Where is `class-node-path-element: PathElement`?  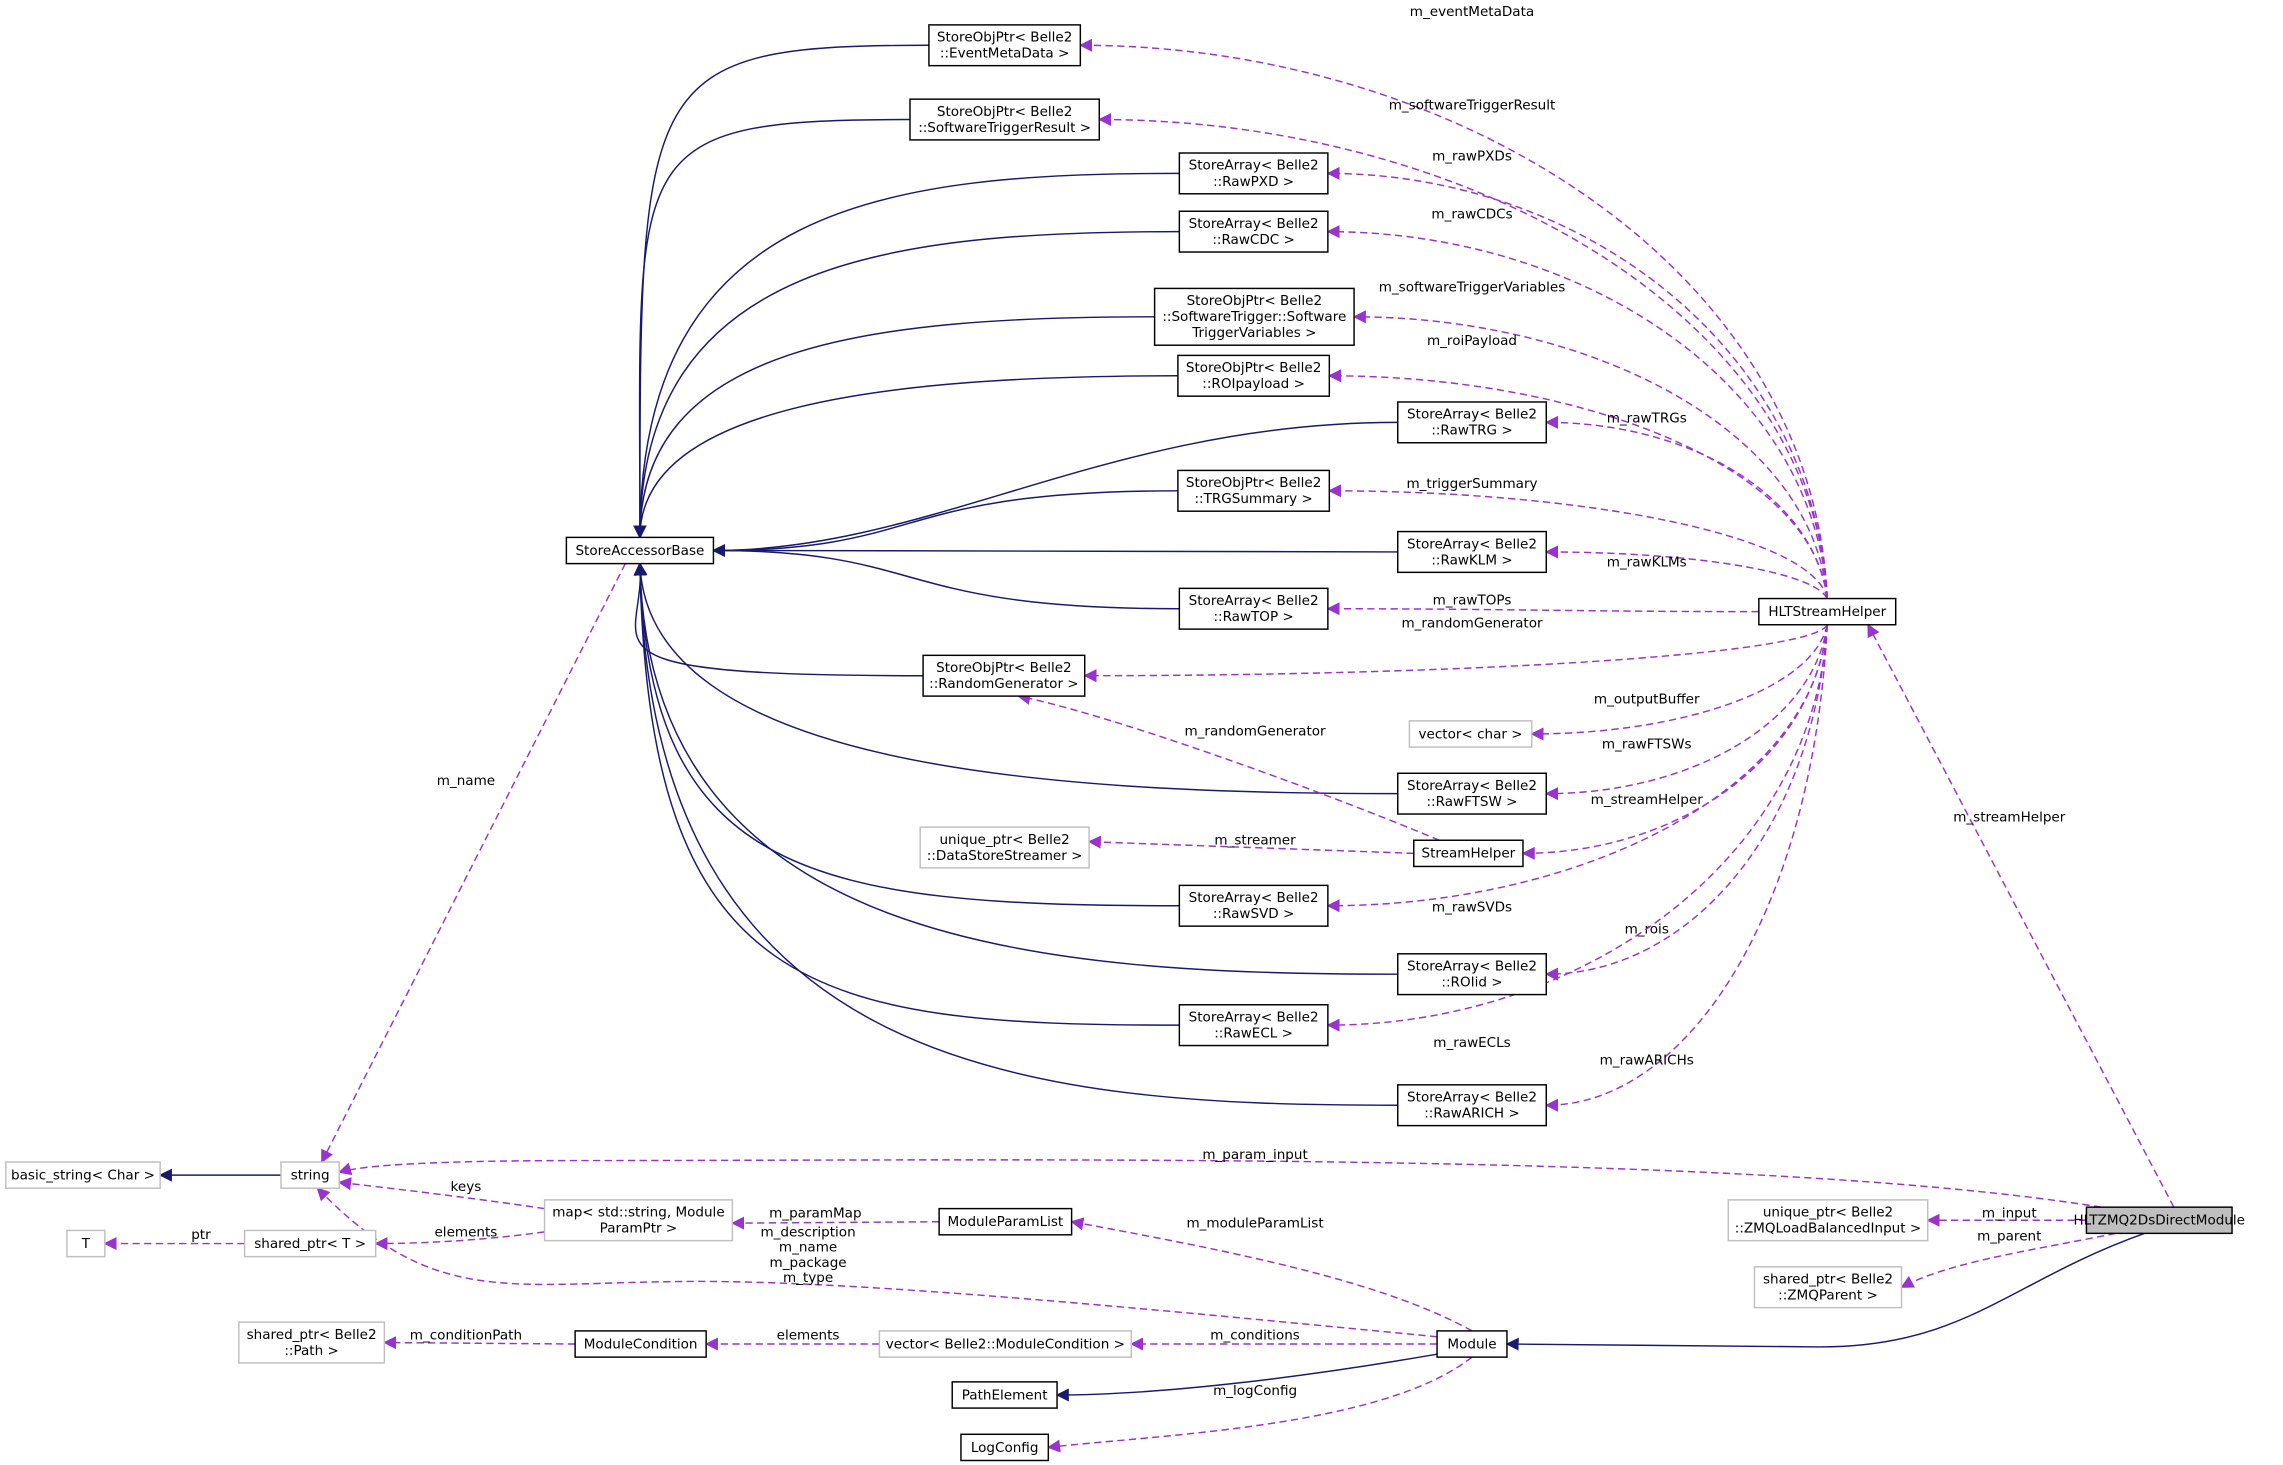 class-node-path-element: PathElement is located at coordinates (1004, 1395).